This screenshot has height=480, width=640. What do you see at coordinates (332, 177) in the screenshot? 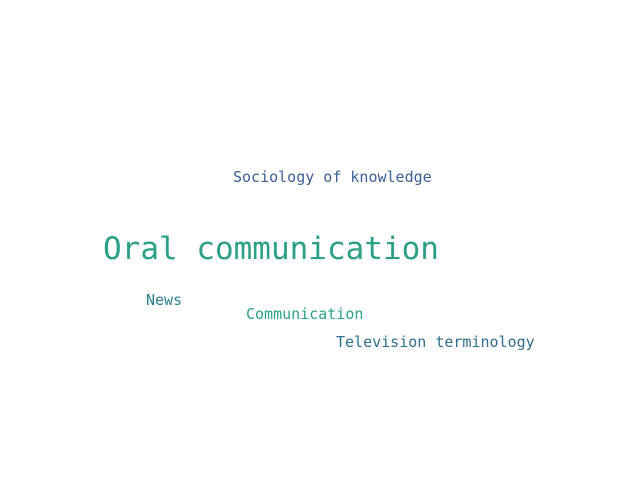
I see `word-sociology-of-knowledge: Sociology of knowledge` at bounding box center [332, 177].